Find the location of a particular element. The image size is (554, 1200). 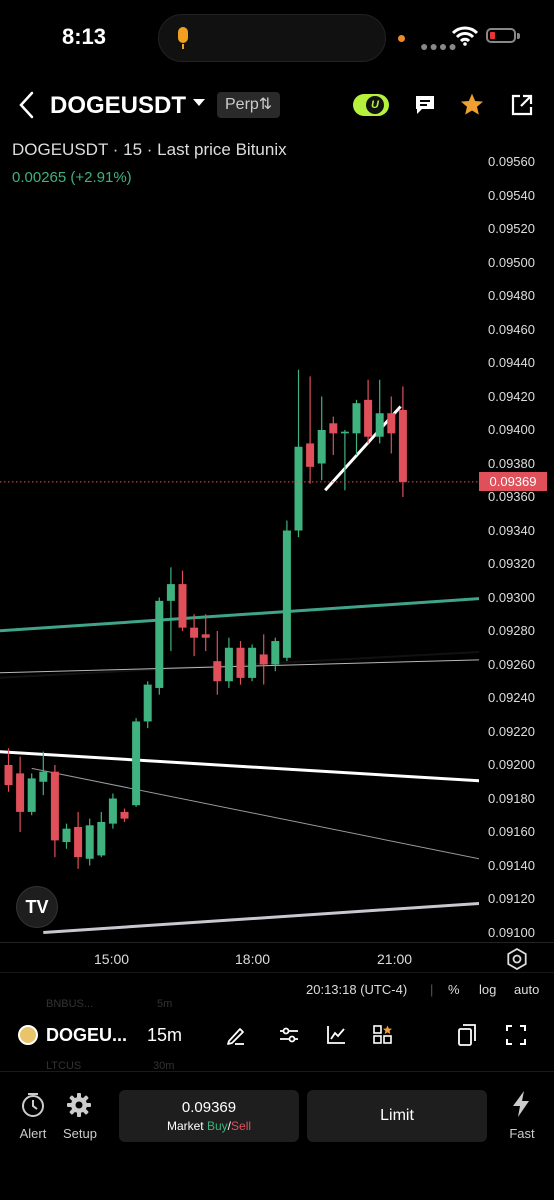

setup-label: Setup is located at coordinates (80, 1133).